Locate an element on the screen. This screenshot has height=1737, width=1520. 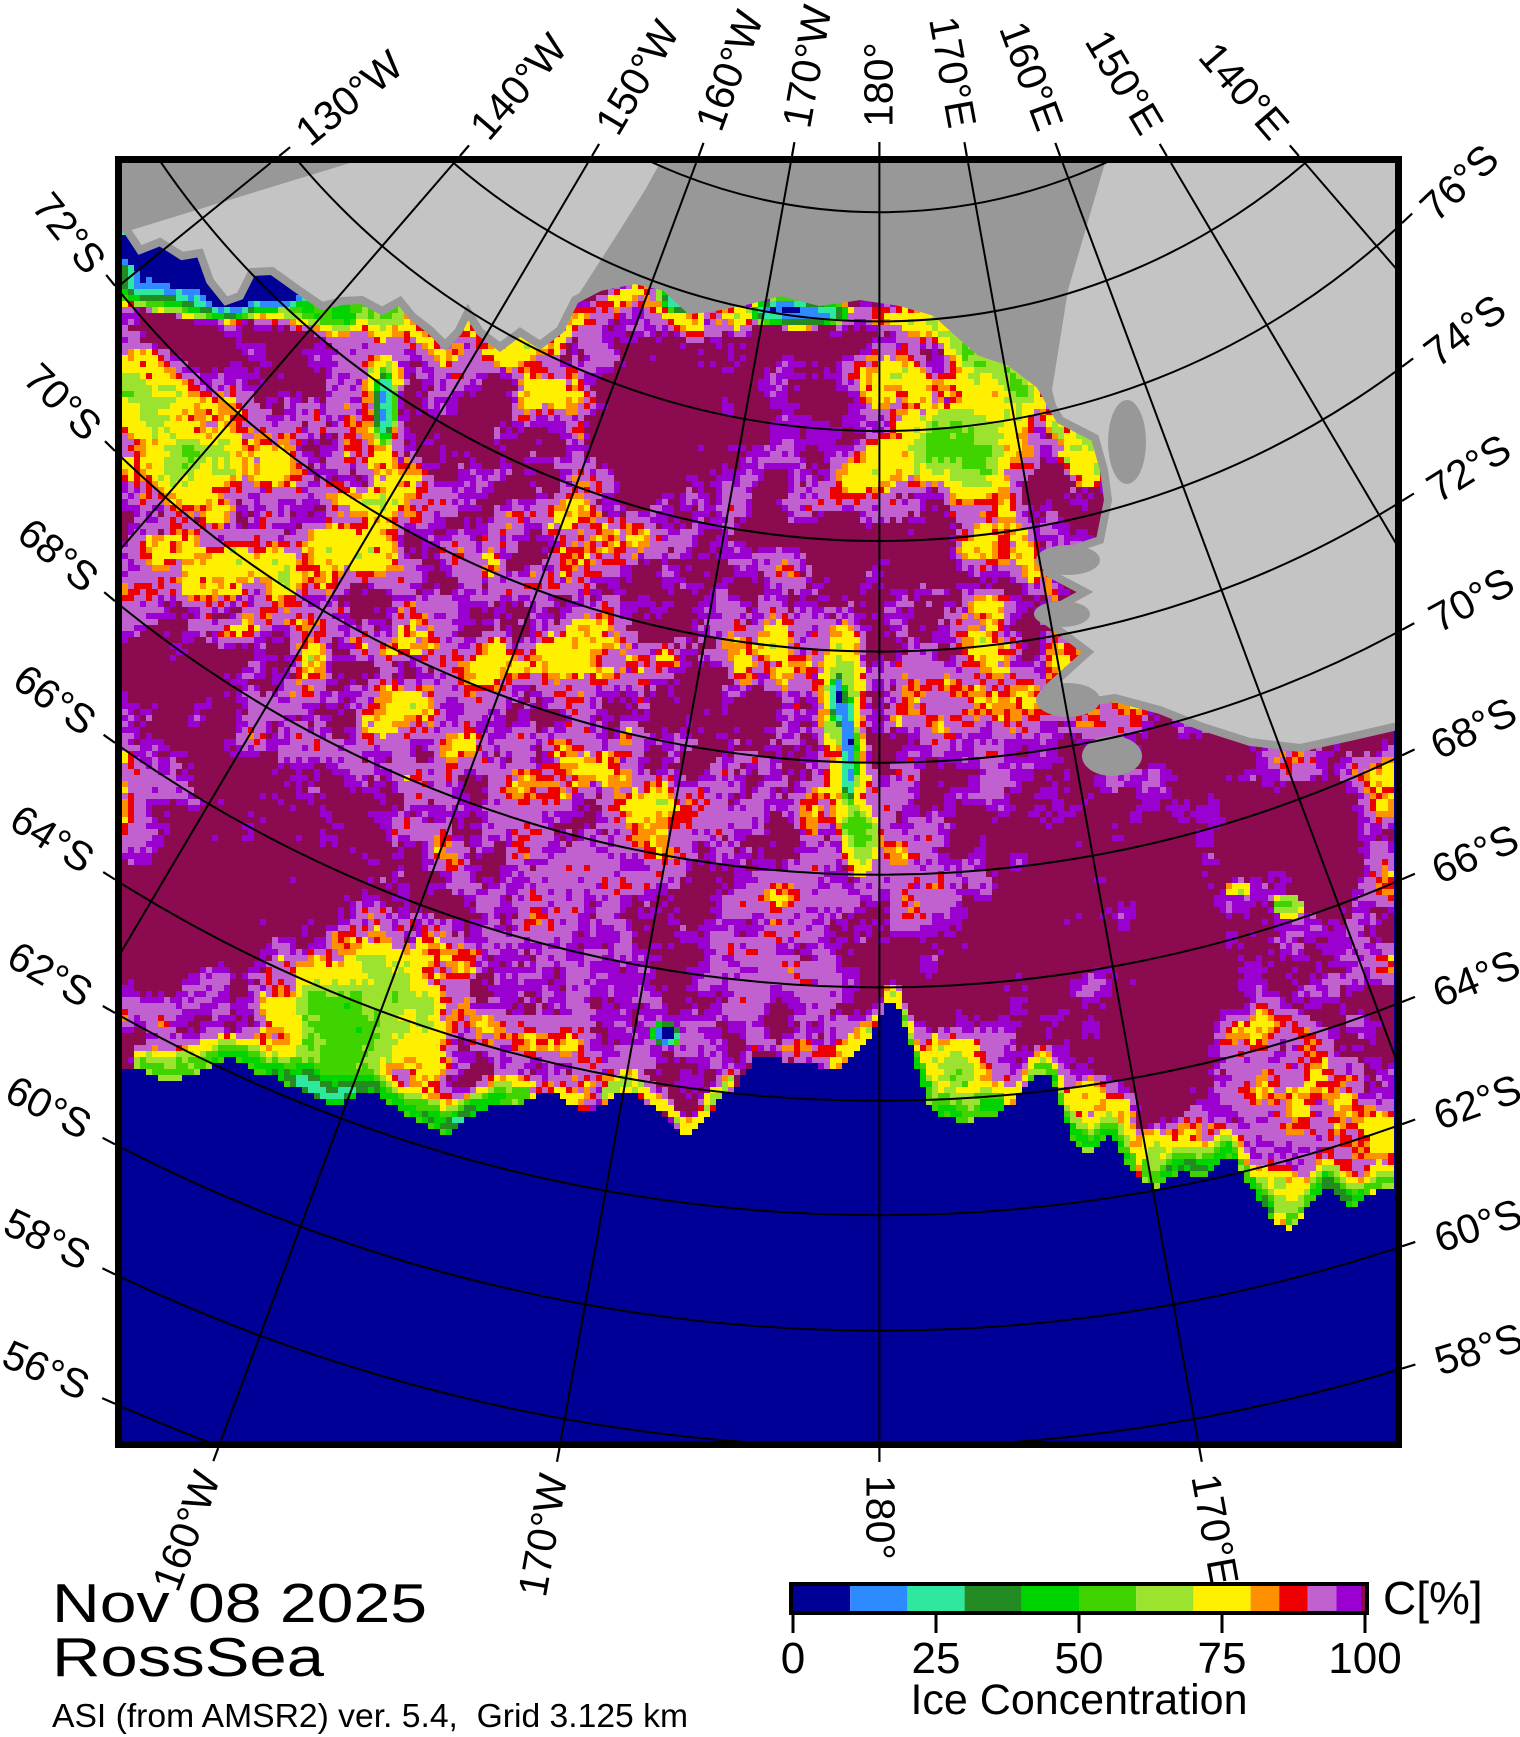
svg-text: 75 is located at coordinates (1222, 1658).